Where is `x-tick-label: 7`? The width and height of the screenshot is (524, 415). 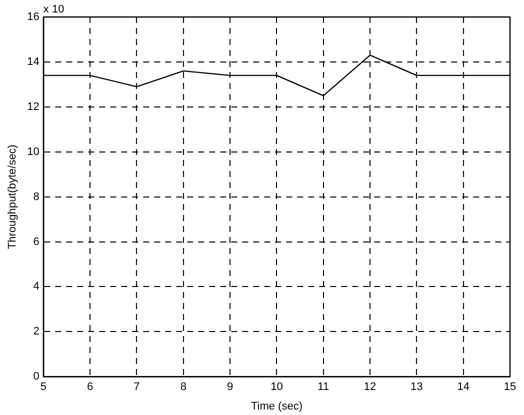 x-tick-label: 7 is located at coordinates (137, 387).